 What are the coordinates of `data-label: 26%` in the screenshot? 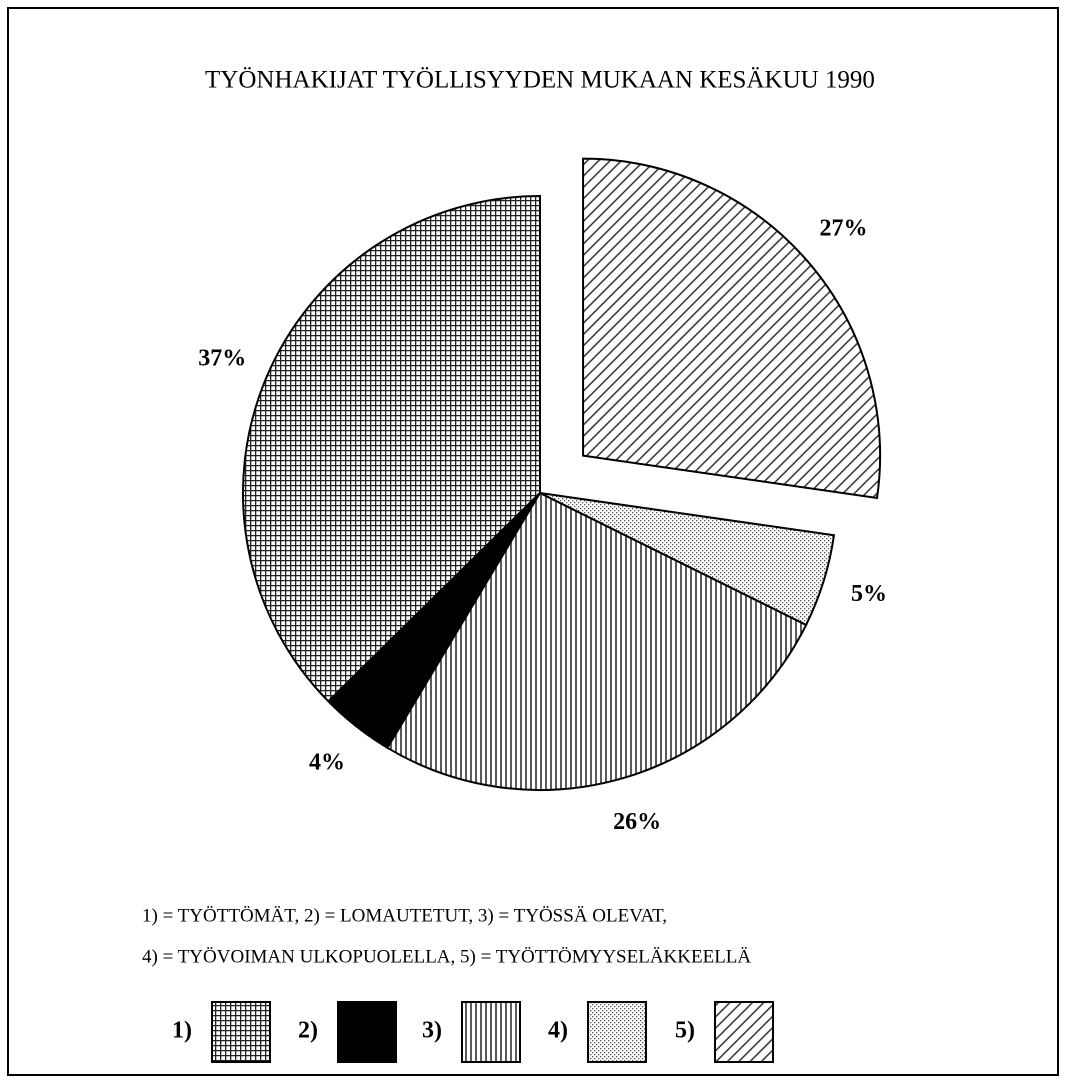 It's located at (637, 822).